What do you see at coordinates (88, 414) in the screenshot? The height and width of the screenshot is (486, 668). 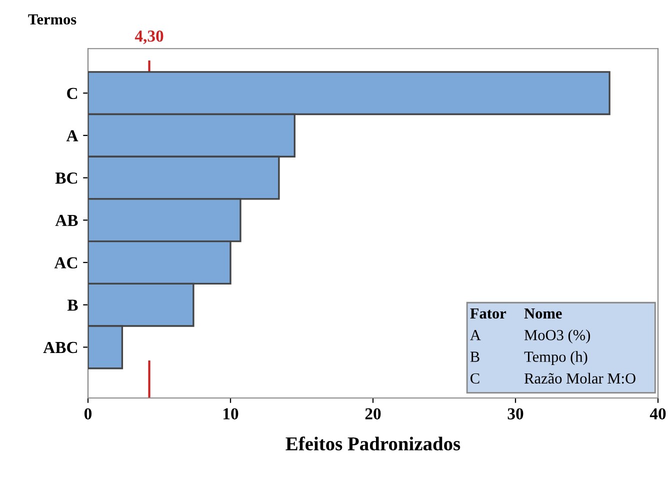 I see `x-tick-label: 0` at bounding box center [88, 414].